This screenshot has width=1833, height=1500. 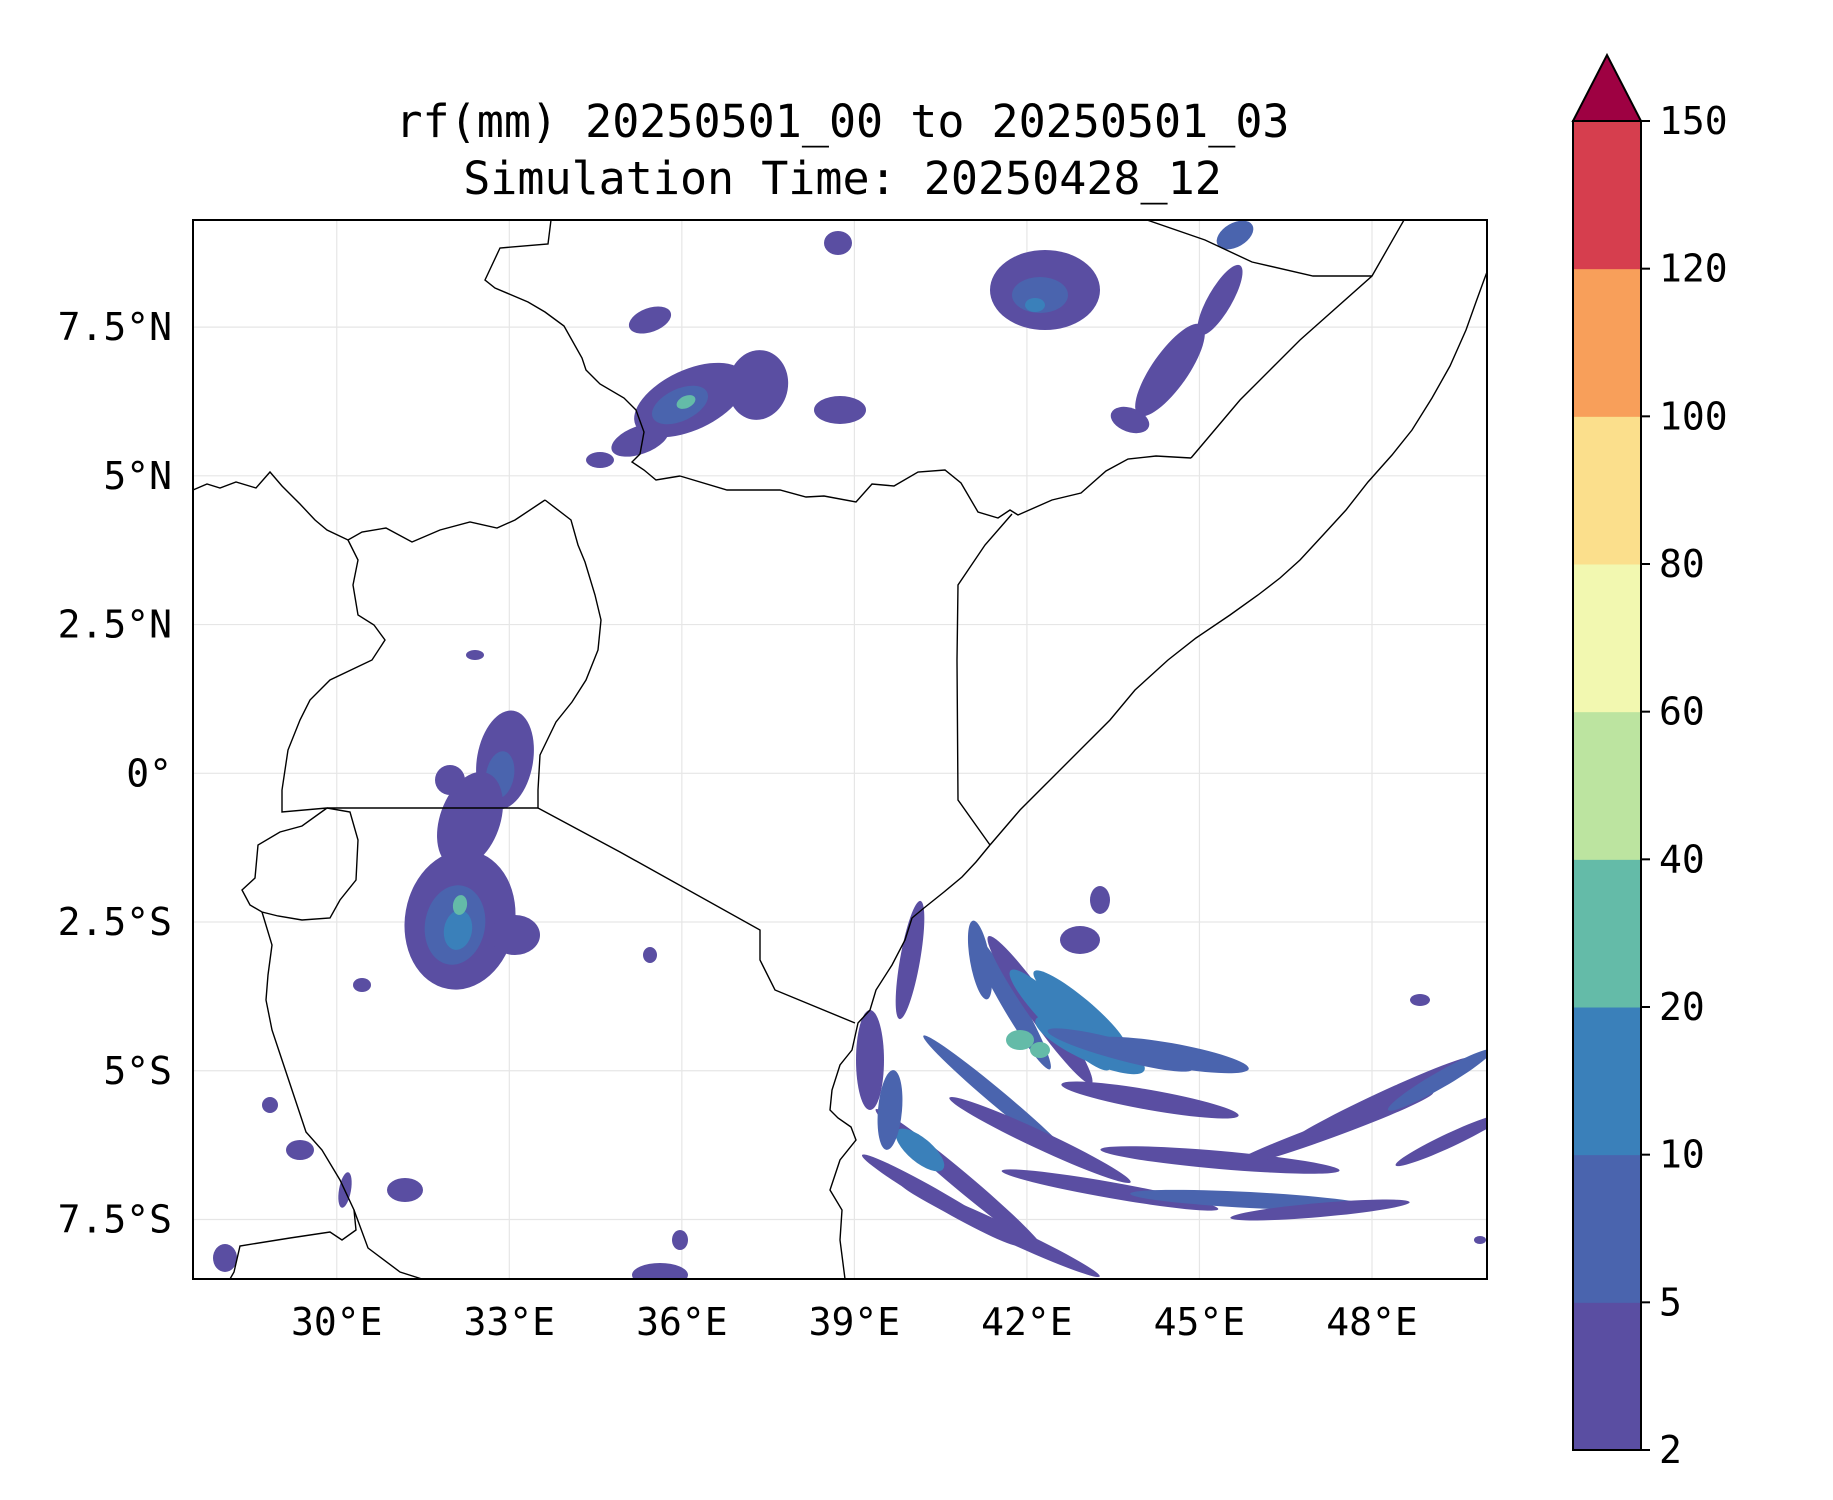 What do you see at coordinates (855, 1322) in the screenshot?
I see `lon-tick-label: 39°E` at bounding box center [855, 1322].